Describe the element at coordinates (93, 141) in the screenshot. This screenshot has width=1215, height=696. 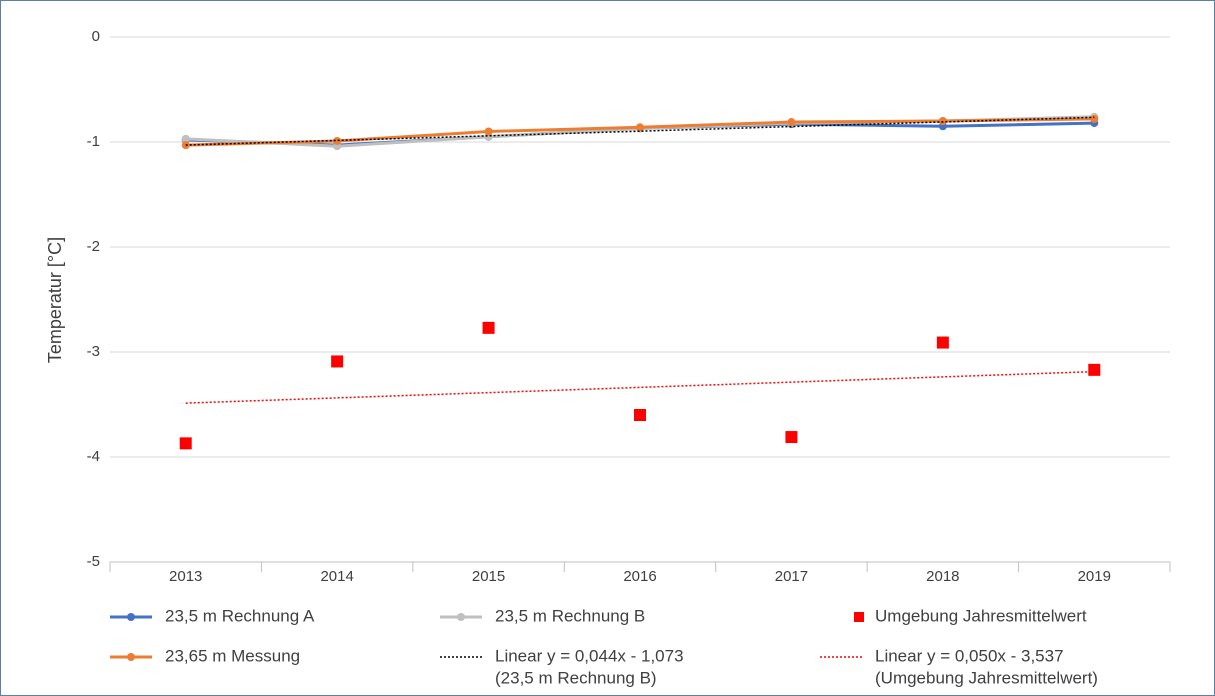
I see `y-tick-label: -1` at that location.